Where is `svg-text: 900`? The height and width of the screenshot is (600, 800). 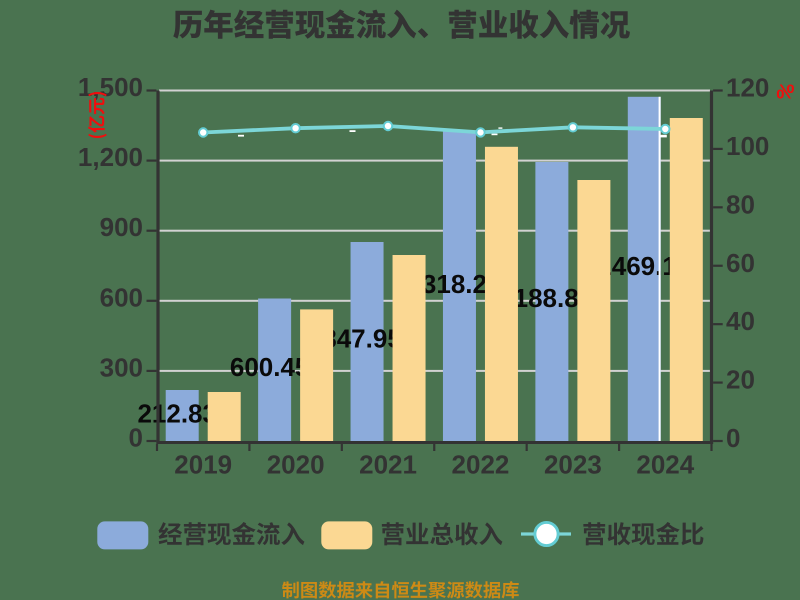 svg-text: 900 is located at coordinates (121, 227).